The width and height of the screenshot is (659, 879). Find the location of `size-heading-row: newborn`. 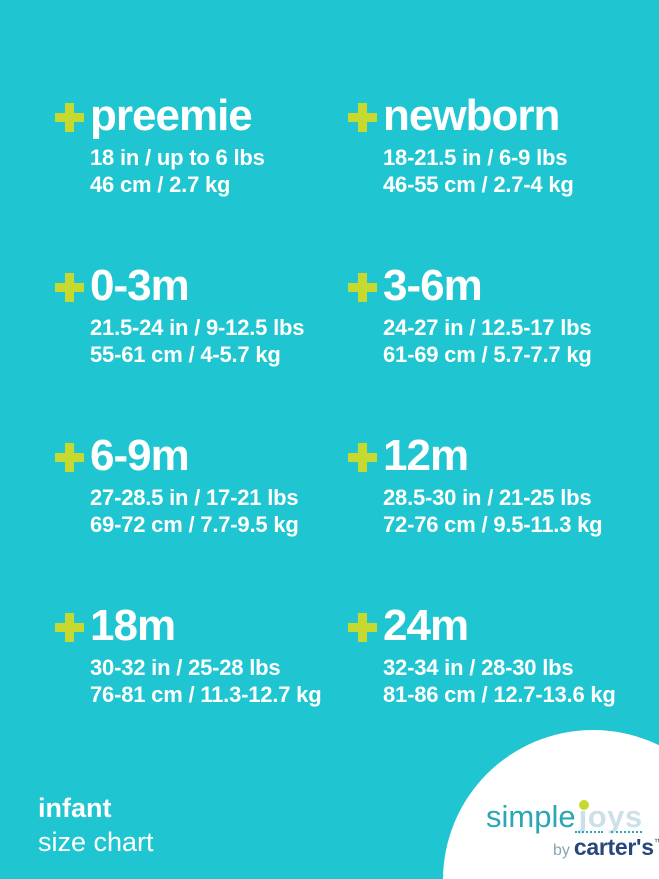

size-heading-row: newborn is located at coordinates (454, 115).